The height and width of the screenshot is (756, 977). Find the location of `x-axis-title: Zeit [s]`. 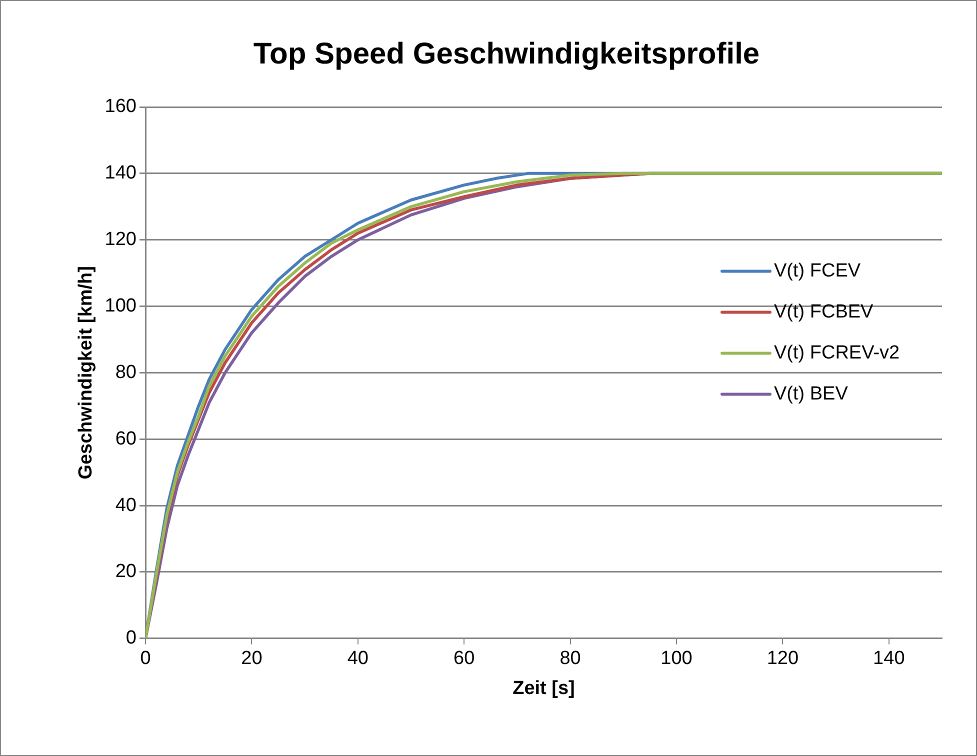

x-axis-title: Zeit [s] is located at coordinates (543, 688).